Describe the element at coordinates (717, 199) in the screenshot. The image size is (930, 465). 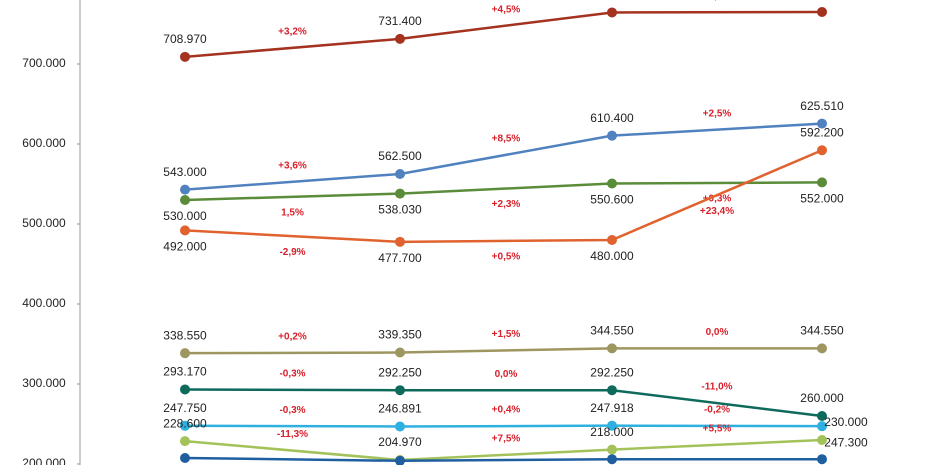
I see `change-label: +0,3%` at that location.